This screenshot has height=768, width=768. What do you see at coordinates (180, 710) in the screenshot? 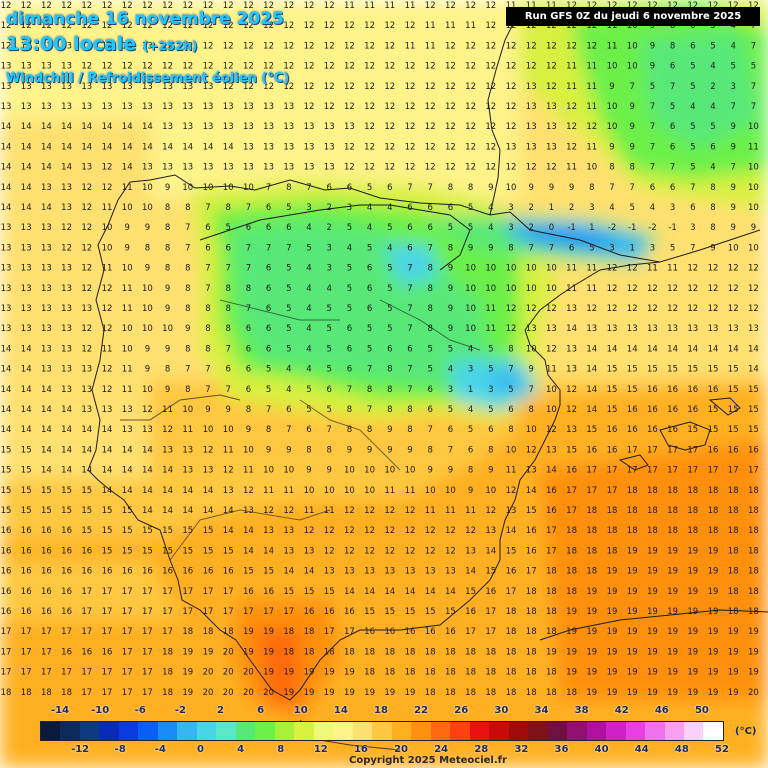
I see `legend-label-top: -2` at bounding box center [180, 710].